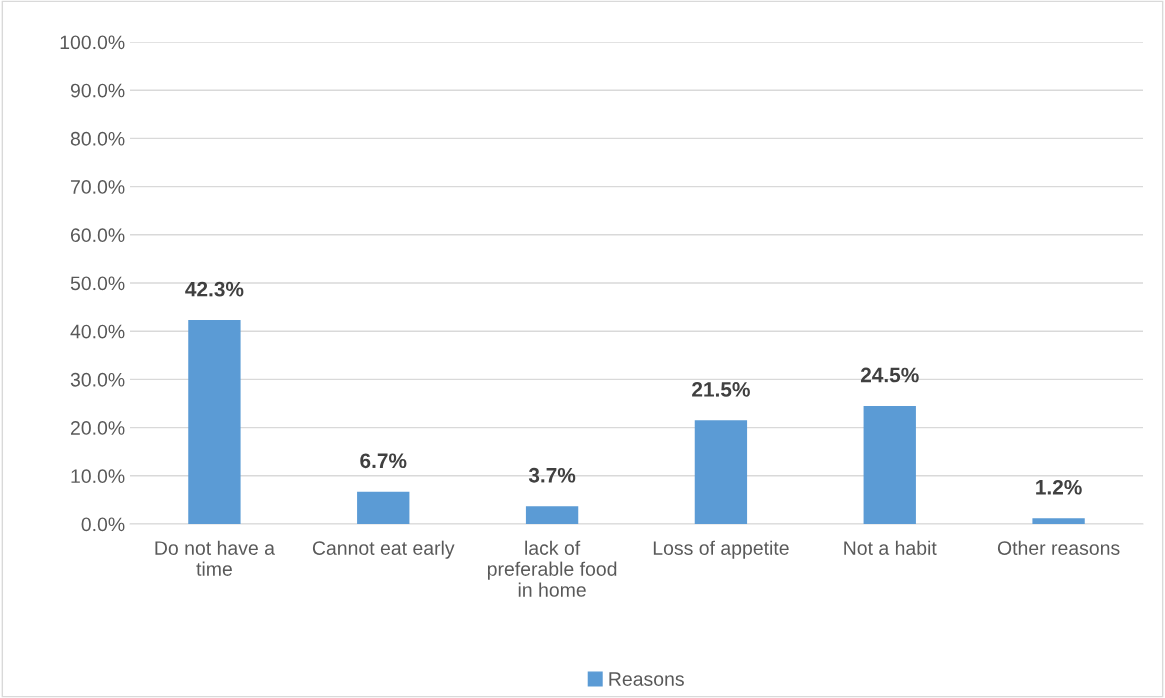 The image size is (1165, 698). What do you see at coordinates (1059, 487) in the screenshot?
I see `data-label: 1.2%` at bounding box center [1059, 487].